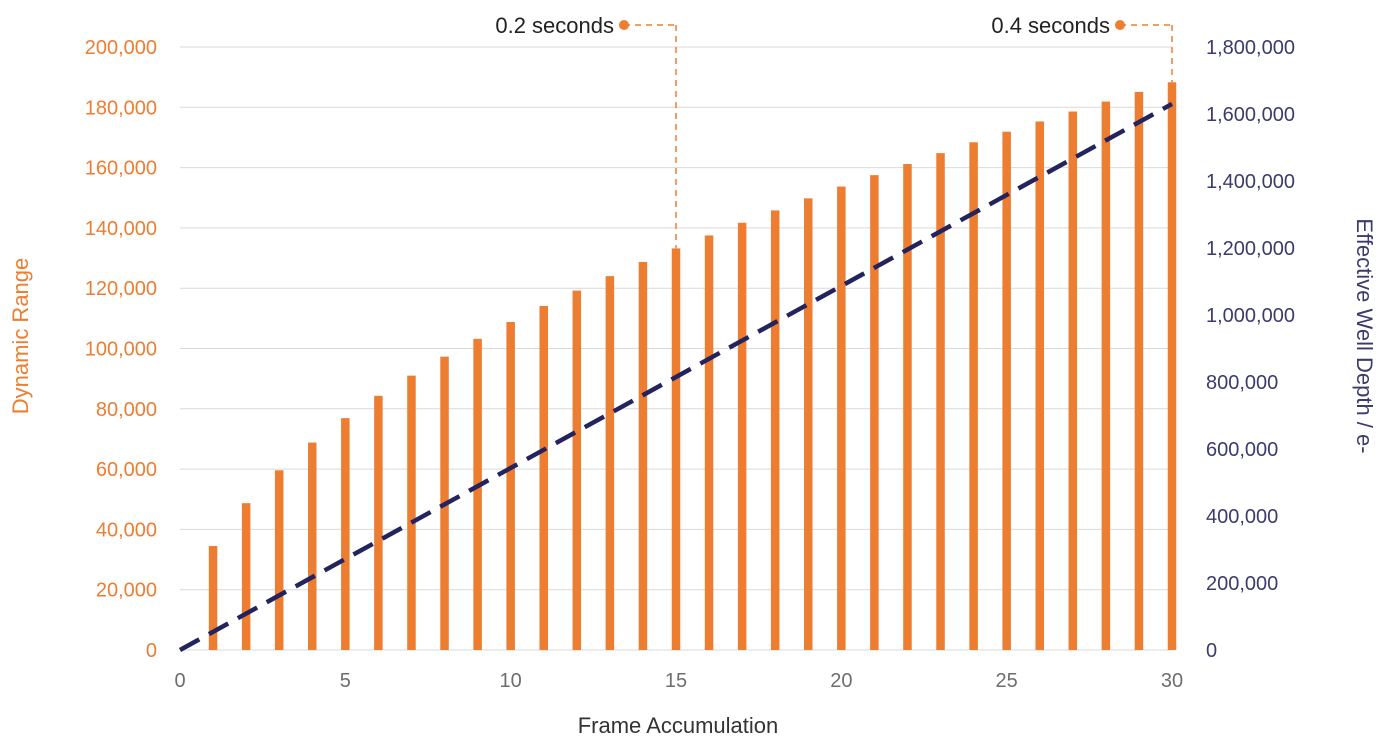  I want to click on x-axis-ticks: 0 5 10 15 20 25 30, so click(678, 681).